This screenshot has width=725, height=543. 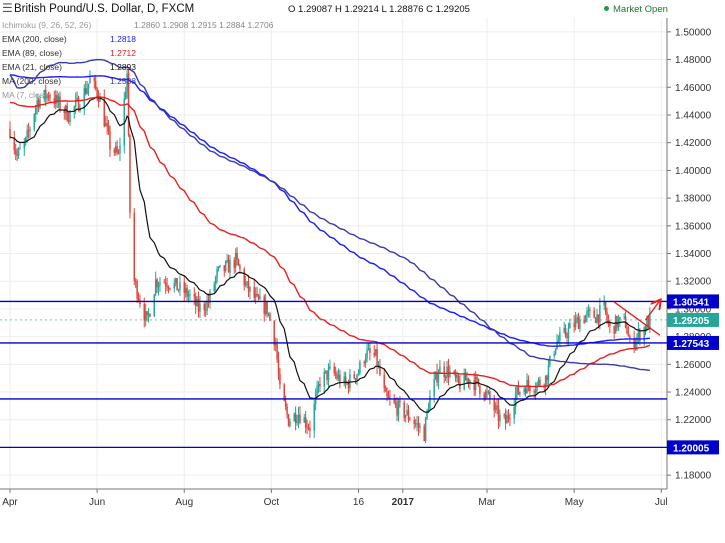 I want to click on level-price-badge: 1.30541, so click(x=693, y=301).